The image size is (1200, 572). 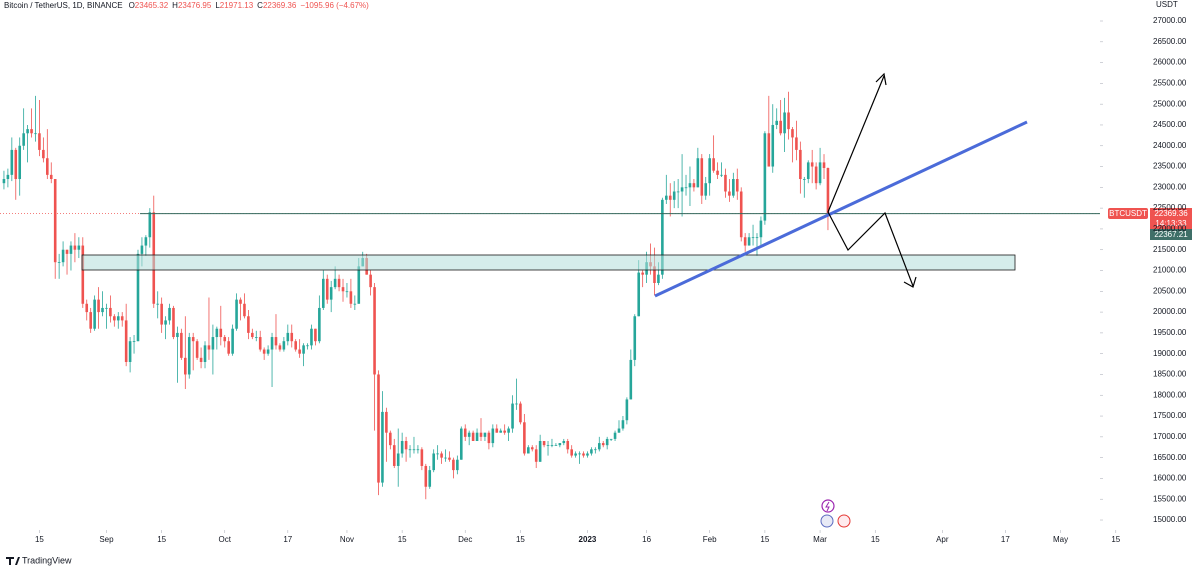 I want to click on y-tick-label: 25500.00, so click(x=1170, y=82).